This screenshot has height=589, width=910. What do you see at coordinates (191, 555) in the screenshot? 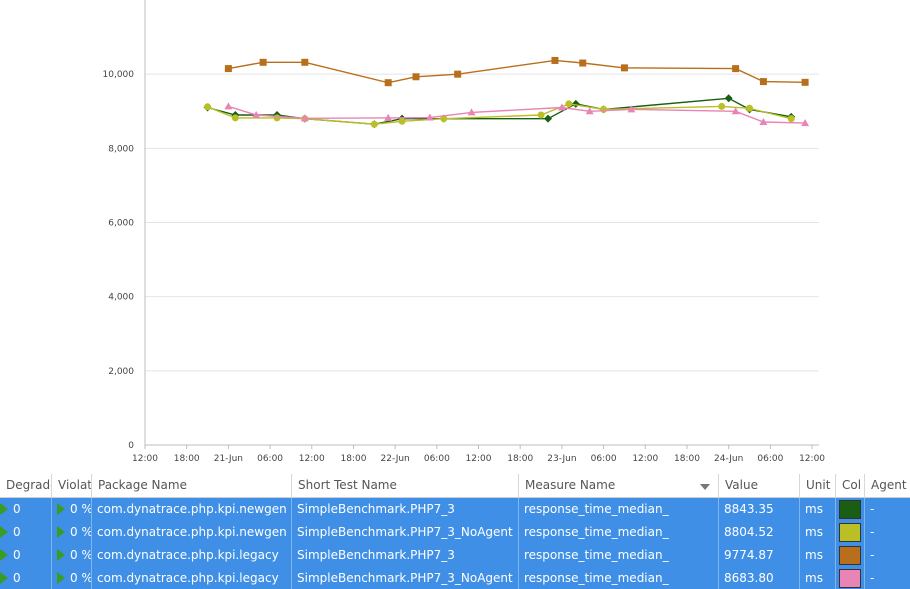
I see `package-name-cell: com.dynatrace.php.kpi.legacy` at bounding box center [191, 555].